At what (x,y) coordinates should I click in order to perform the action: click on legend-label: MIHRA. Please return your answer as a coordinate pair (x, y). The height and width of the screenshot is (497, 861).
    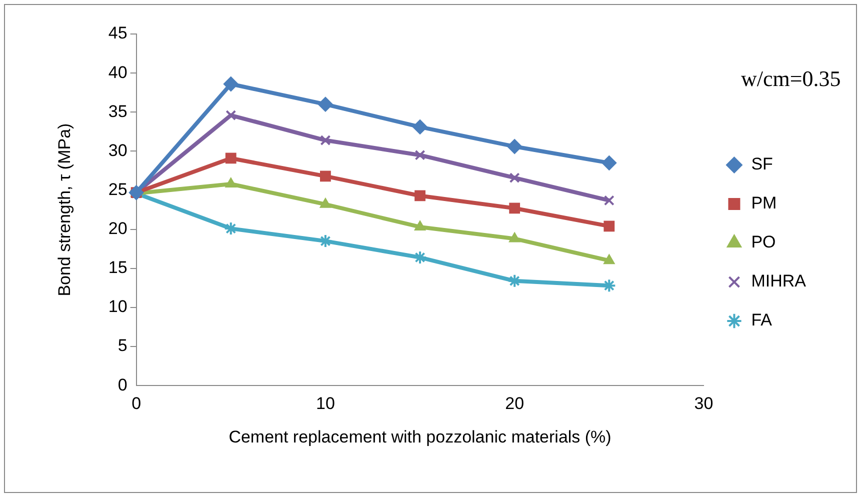
    Looking at the image, I should click on (779, 281).